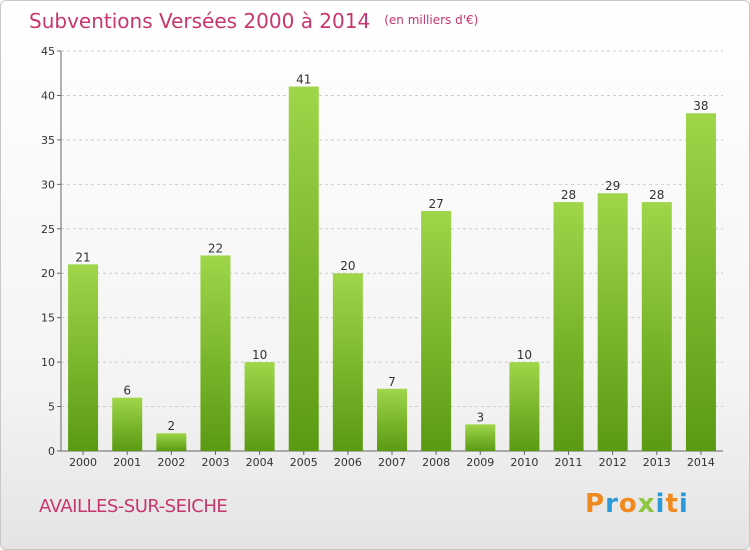 The image size is (750, 550). What do you see at coordinates (51, 407) in the screenshot?
I see `y-tick-label: 5` at bounding box center [51, 407].